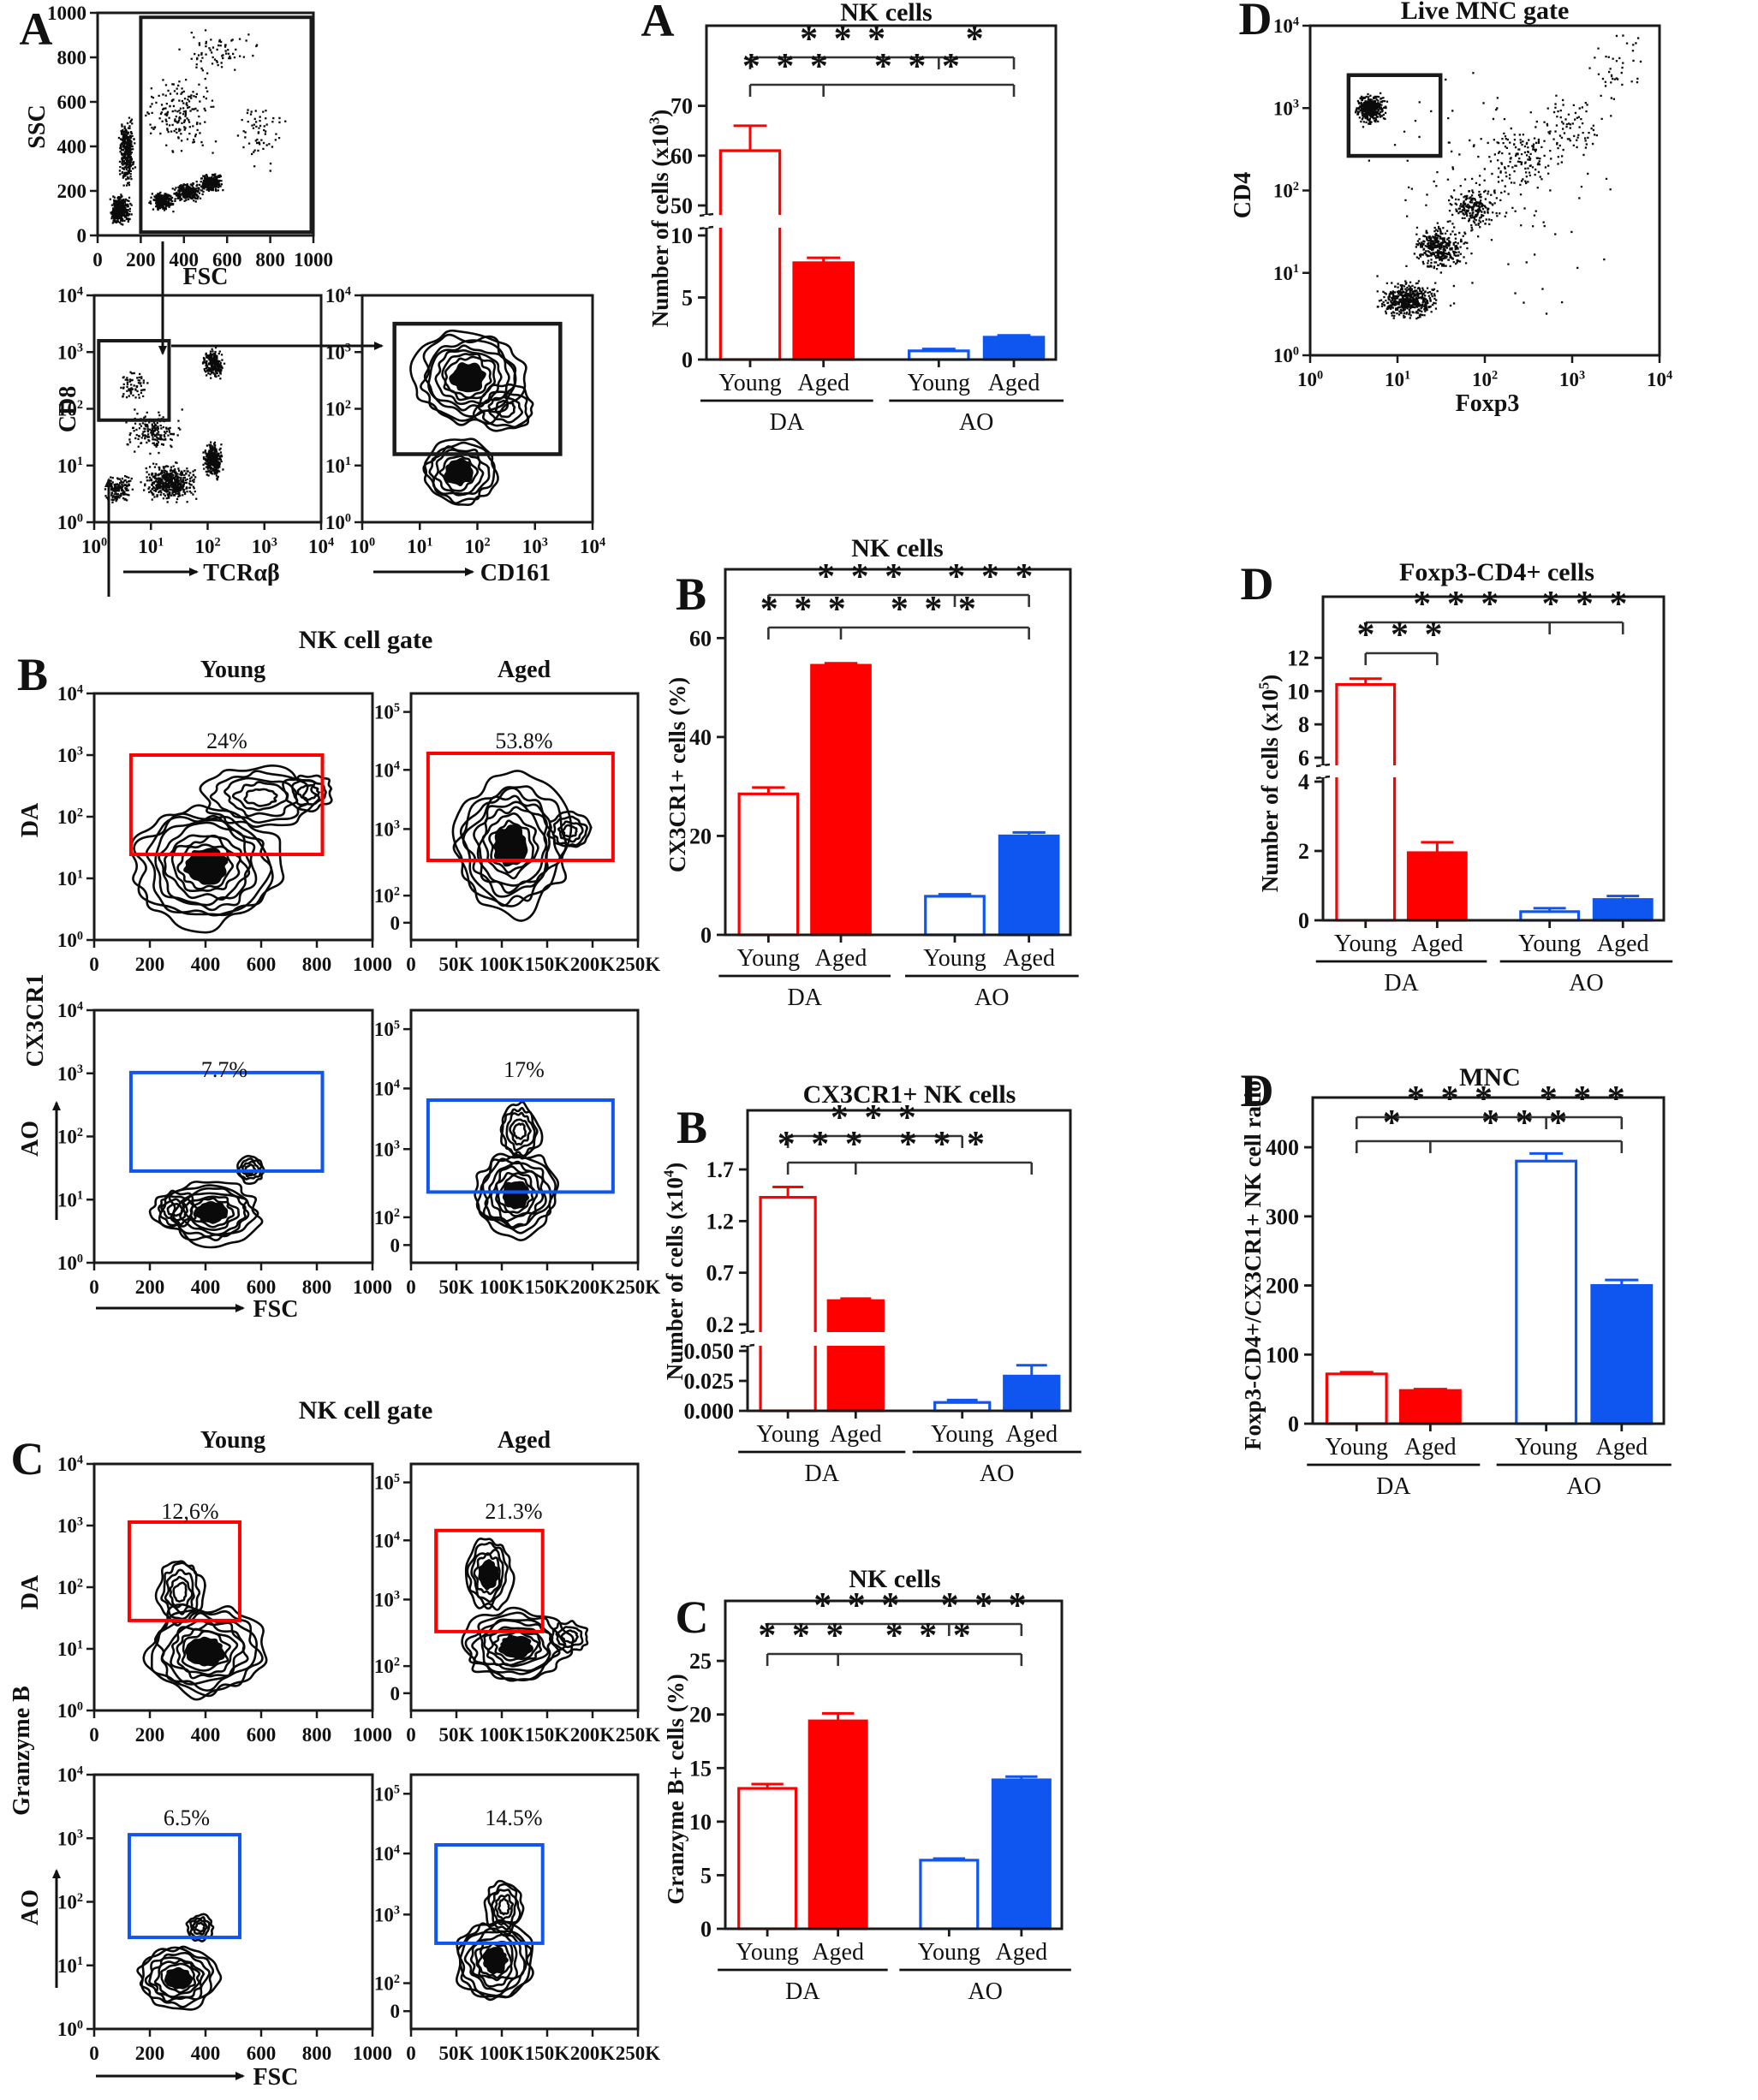 Image resolution: width=1758 pixels, height=2100 pixels. I want to click on flow-plot-cd8-tcrab: 104​ 103​ 102​ 101​ 100​100​ 101​ 102​ 103​ 104​, so click(195, 420).